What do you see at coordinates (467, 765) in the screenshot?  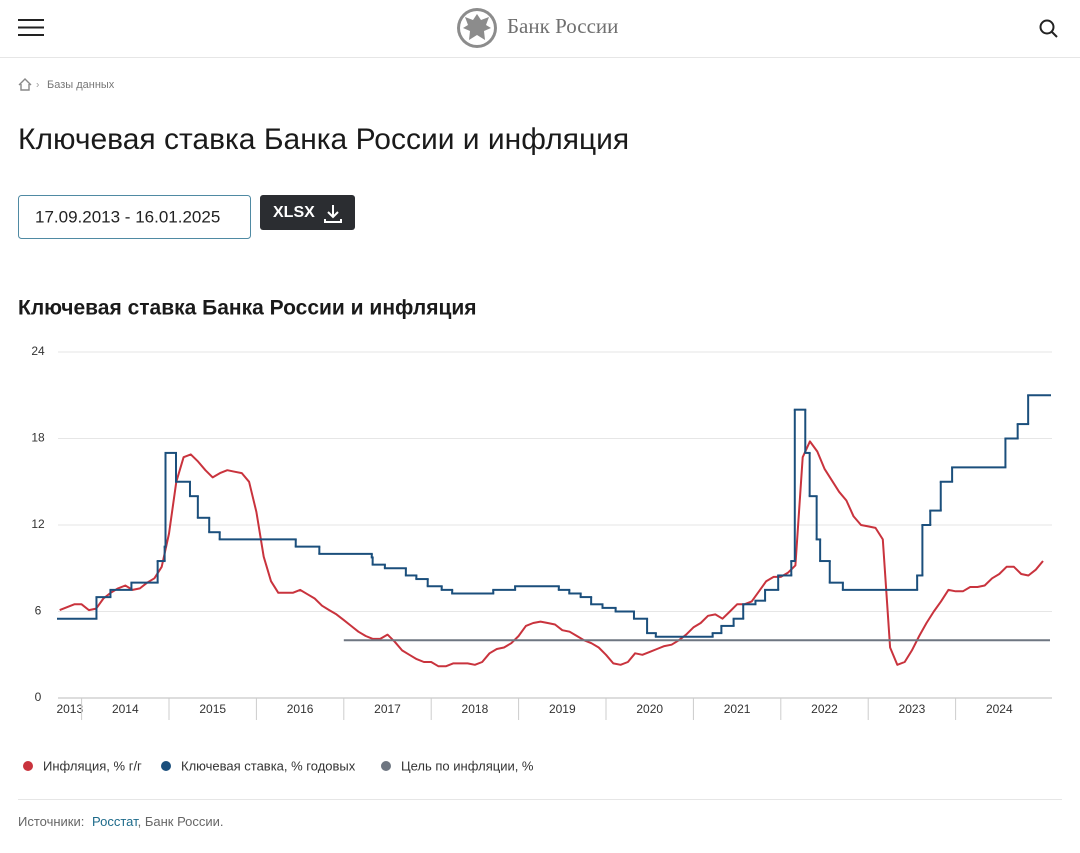 I see `legend-label: Цель по инфляции, %` at bounding box center [467, 765].